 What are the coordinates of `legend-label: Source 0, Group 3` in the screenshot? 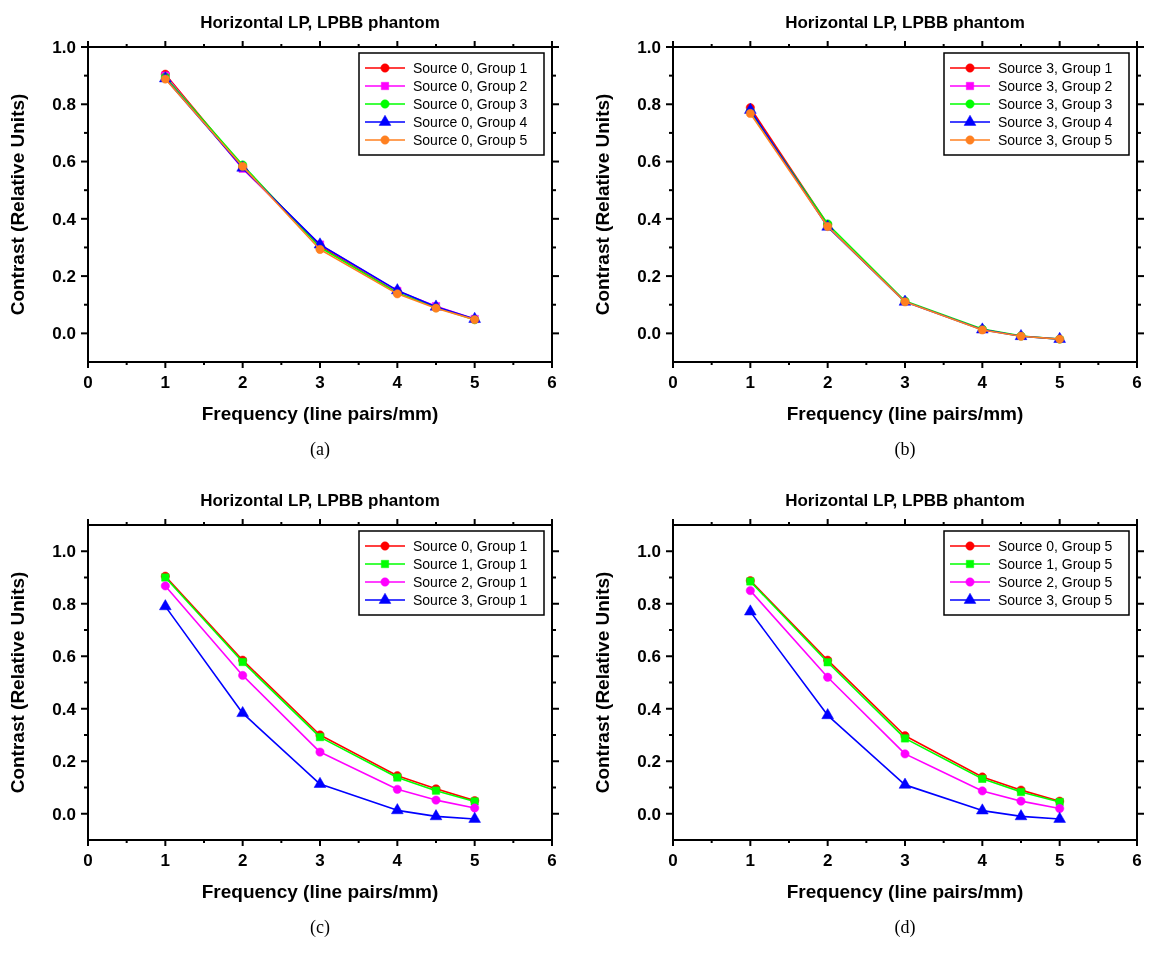 It's located at (470, 103).